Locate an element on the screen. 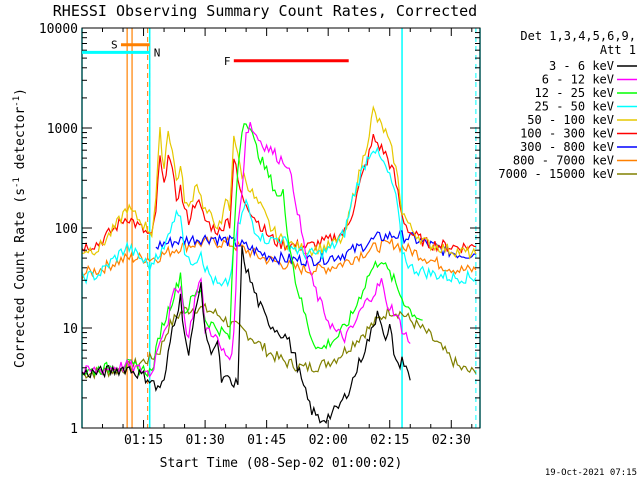 The image size is (640, 480). annotation-label-n: N is located at coordinates (157, 52).